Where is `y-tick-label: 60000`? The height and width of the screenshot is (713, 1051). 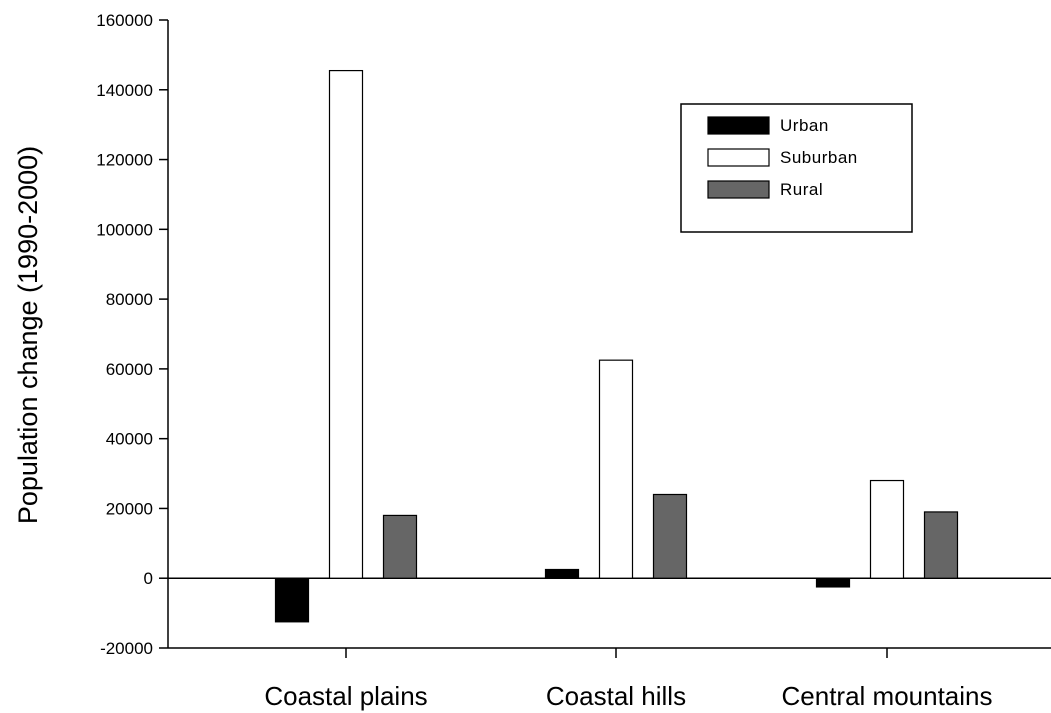 y-tick-label: 60000 is located at coordinates (129, 369).